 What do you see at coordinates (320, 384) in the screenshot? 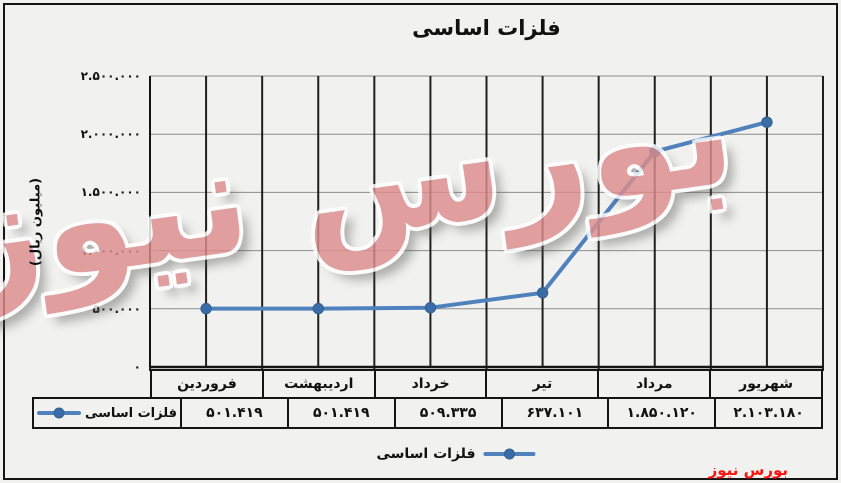
I see `month-header-cell: اردیبهشت` at bounding box center [320, 384].